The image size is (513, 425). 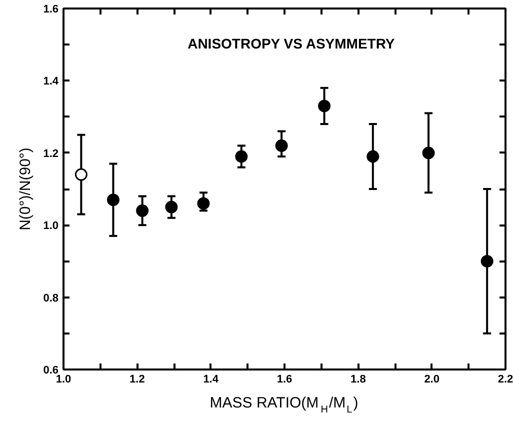 I want to click on y-tick-label: 0.8, so click(x=51, y=298).